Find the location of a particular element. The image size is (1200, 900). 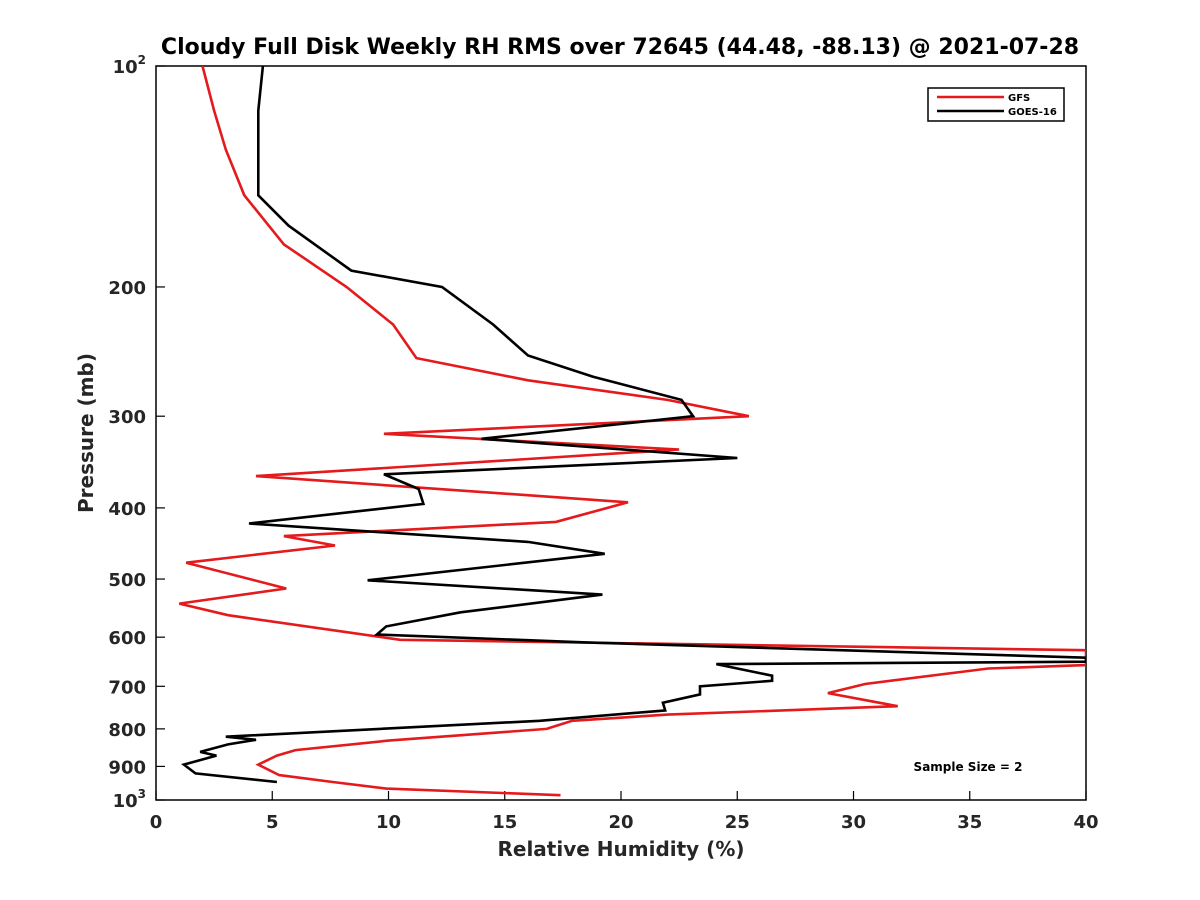

x-tick-label: 20 is located at coordinates (620, 822).